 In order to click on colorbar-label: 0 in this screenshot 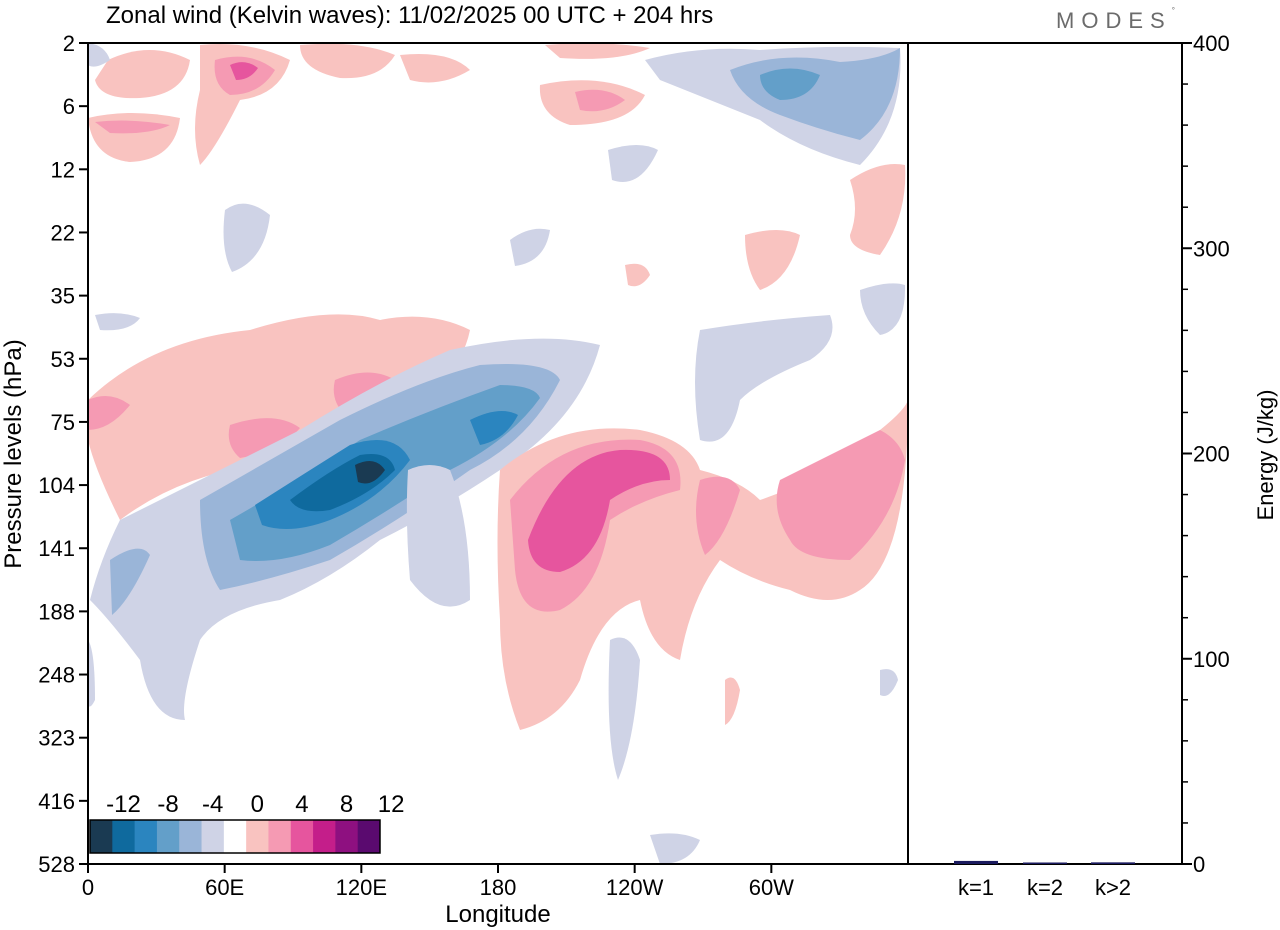, I will do `click(257, 804)`.